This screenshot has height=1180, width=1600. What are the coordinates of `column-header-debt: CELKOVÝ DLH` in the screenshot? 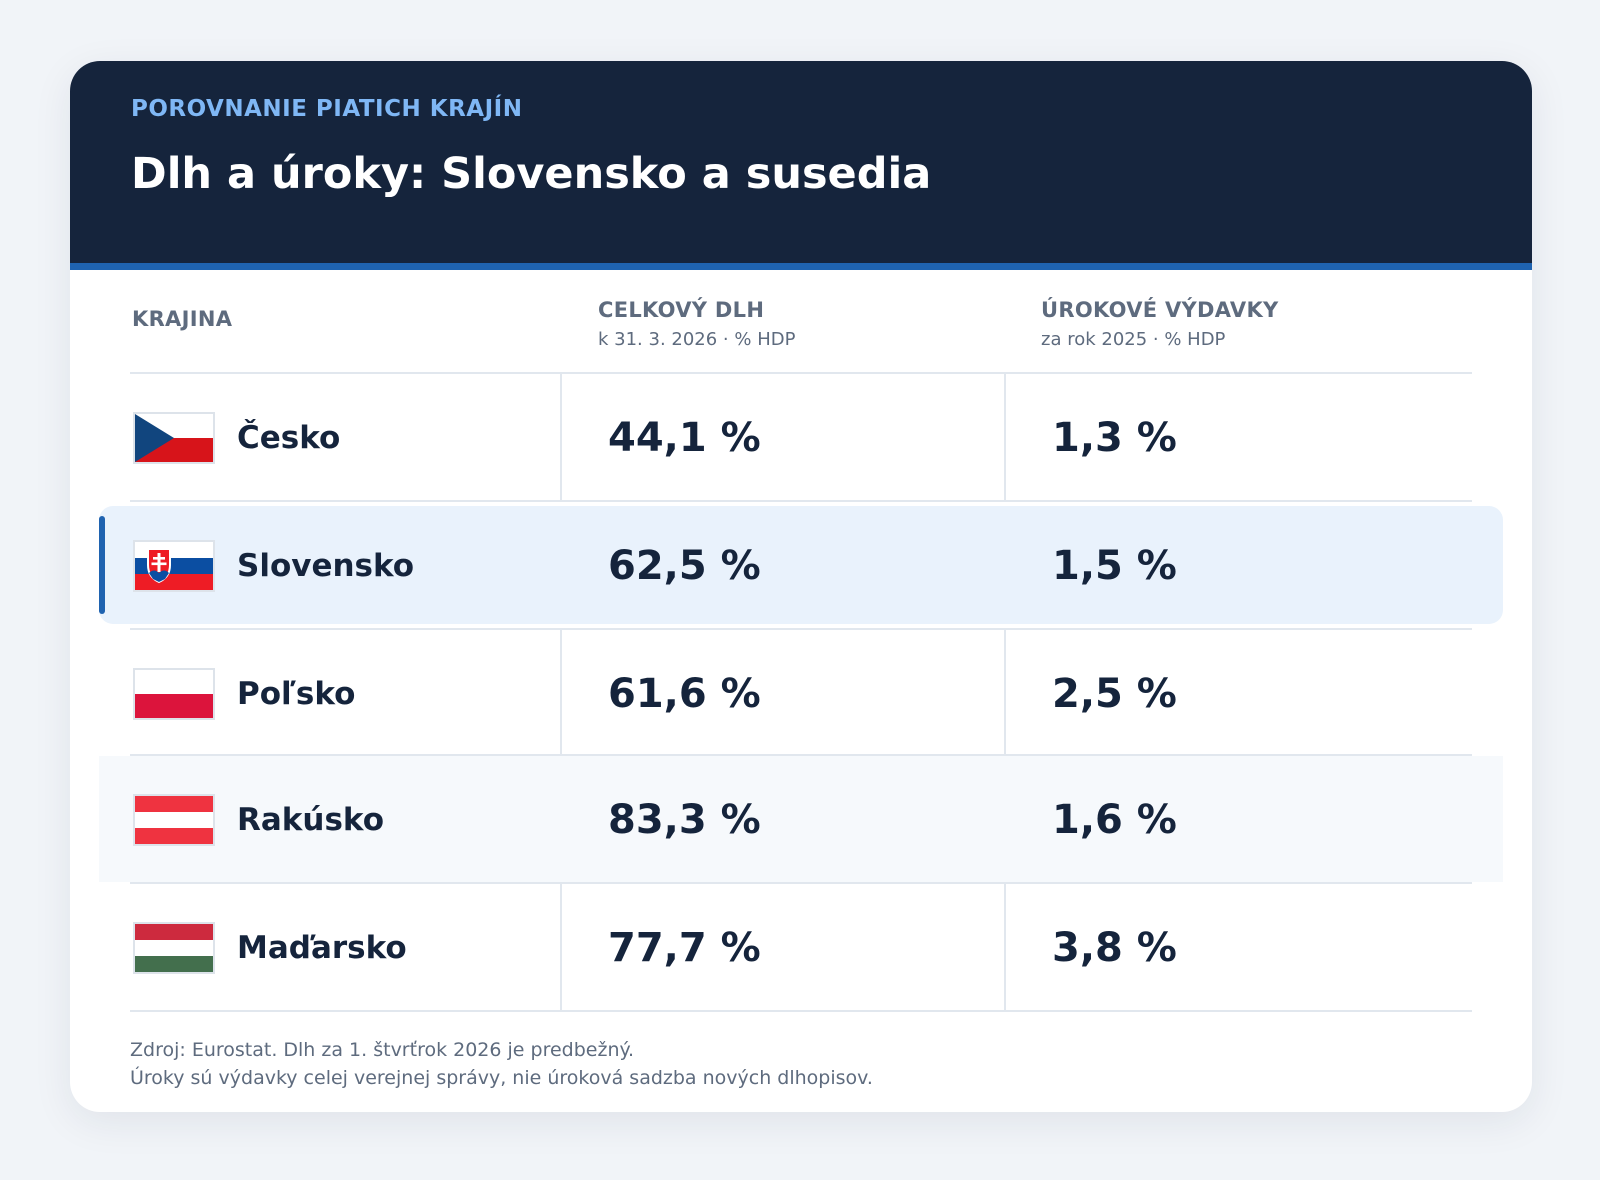 It's located at (681, 310).